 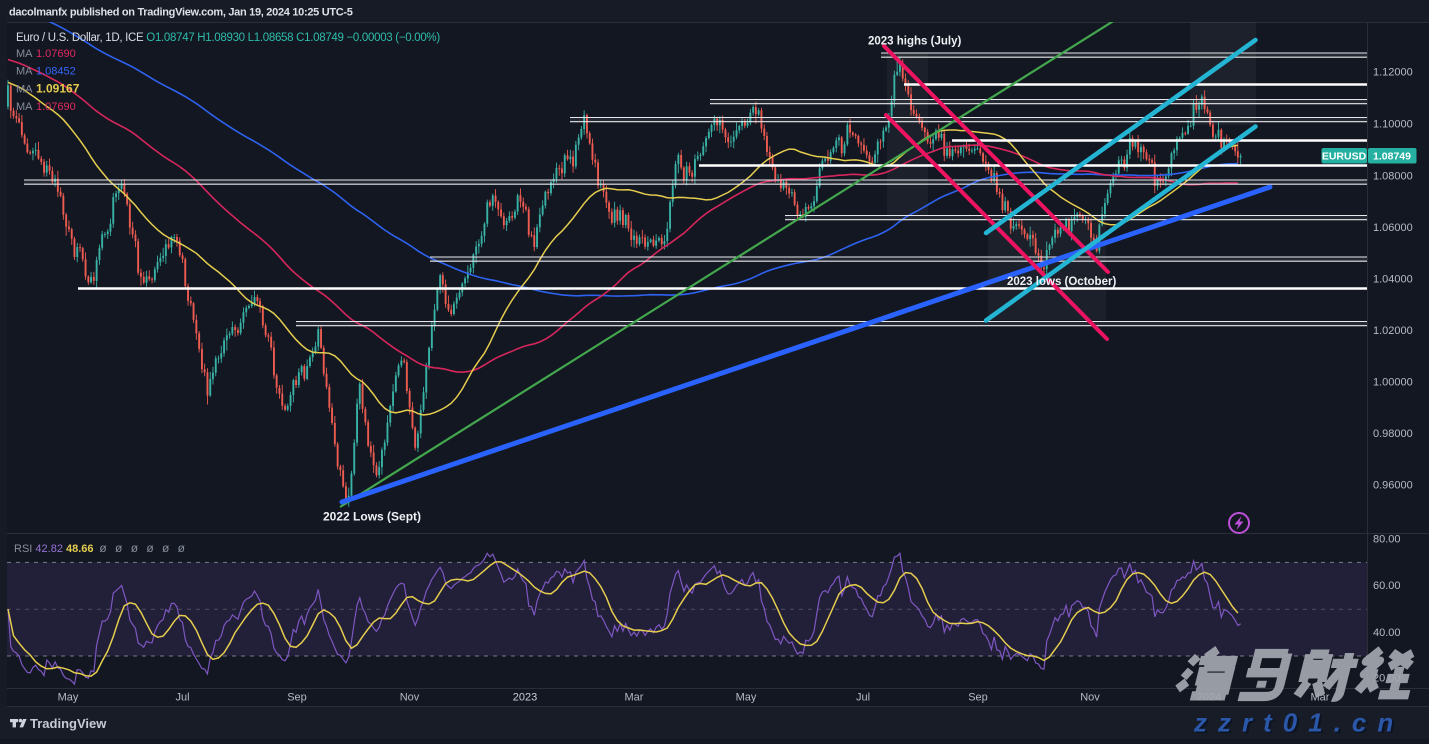 I want to click on svg-text: EURUSD, so click(x=1344, y=157).